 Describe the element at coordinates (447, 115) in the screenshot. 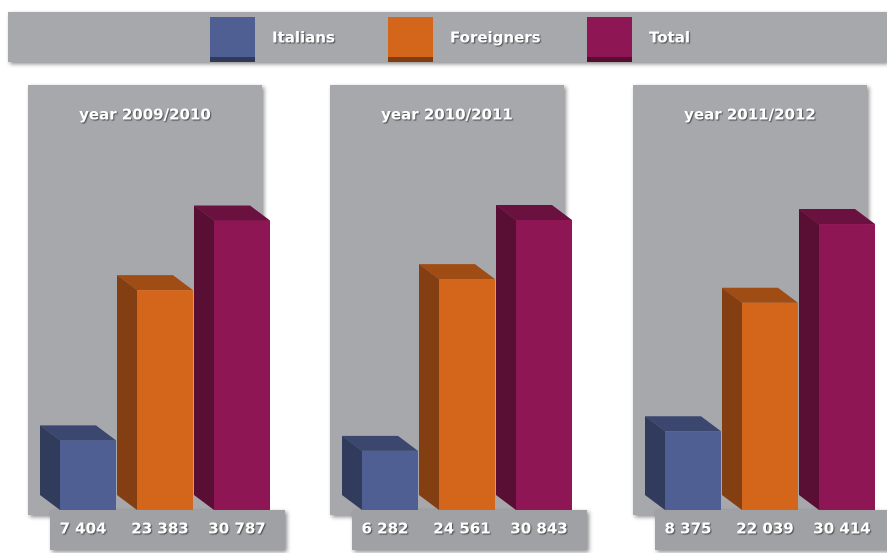

I see `panel-title: year 2010/2011` at that location.